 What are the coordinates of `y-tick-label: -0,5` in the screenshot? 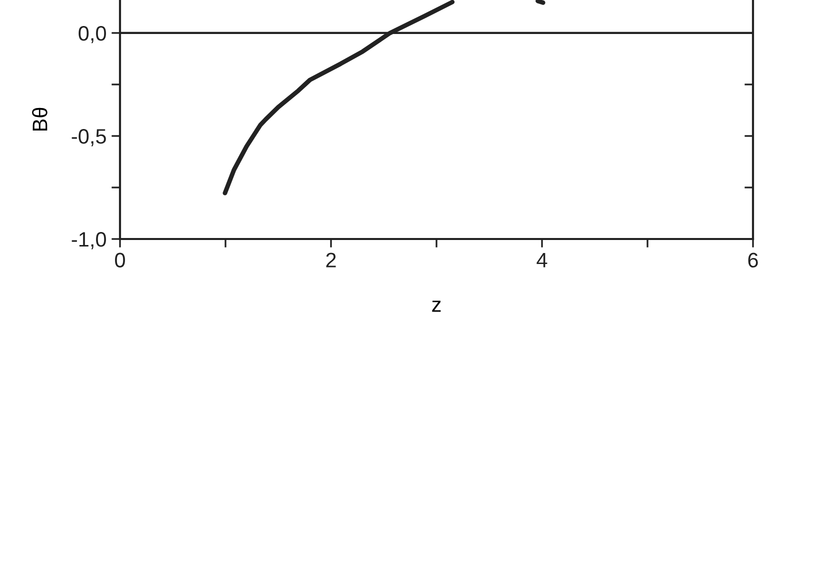 It's located at (89, 137).